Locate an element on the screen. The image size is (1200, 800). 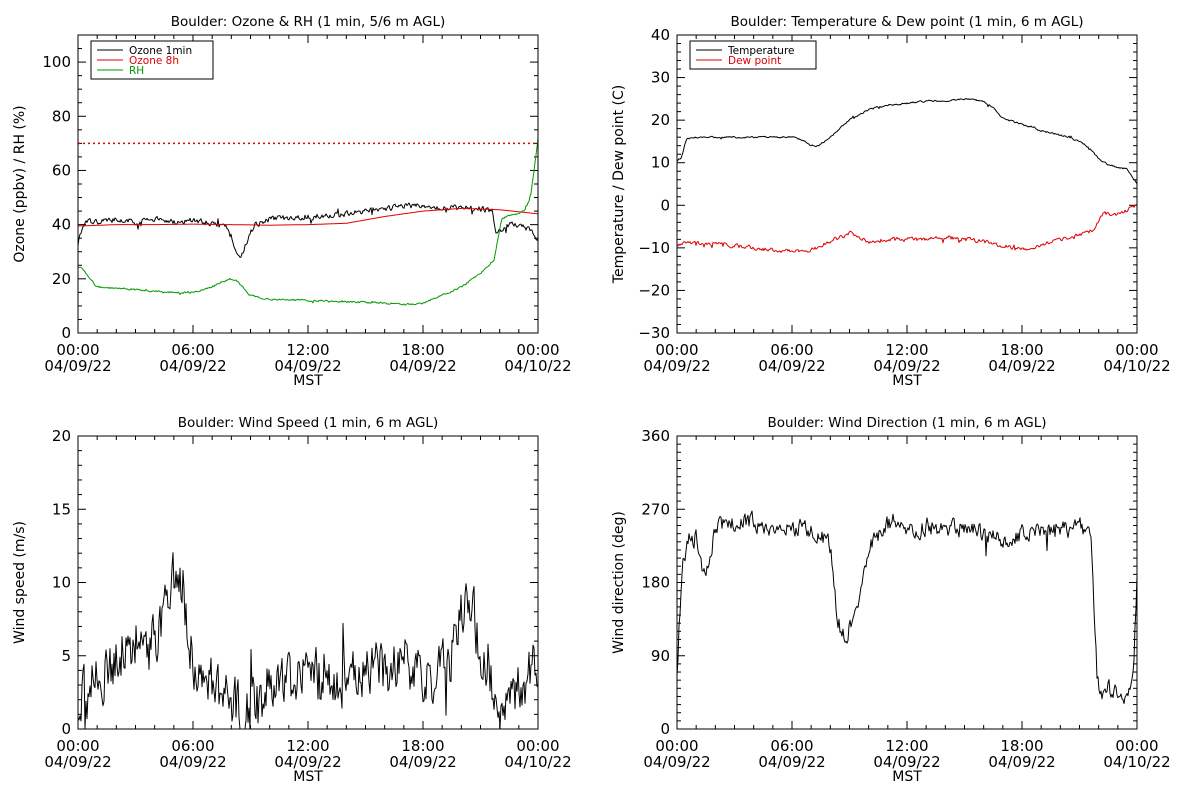
legend-label: Dew point is located at coordinates (754, 61).